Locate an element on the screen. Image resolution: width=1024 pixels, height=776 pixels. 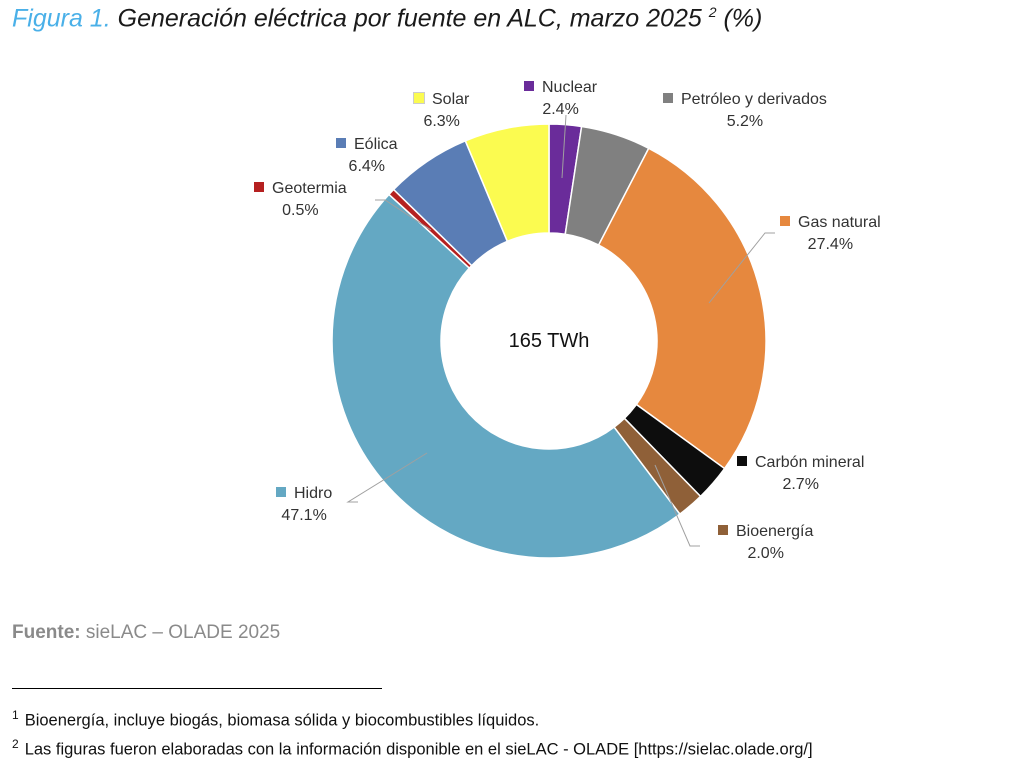
footnote-divider is located at coordinates (197, 688).